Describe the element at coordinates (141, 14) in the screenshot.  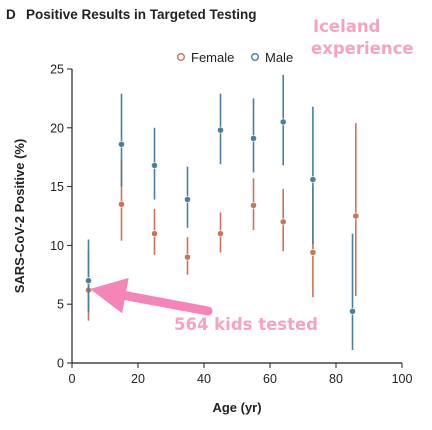
I see `panel-title: Positive Results in Targeted Testing` at that location.